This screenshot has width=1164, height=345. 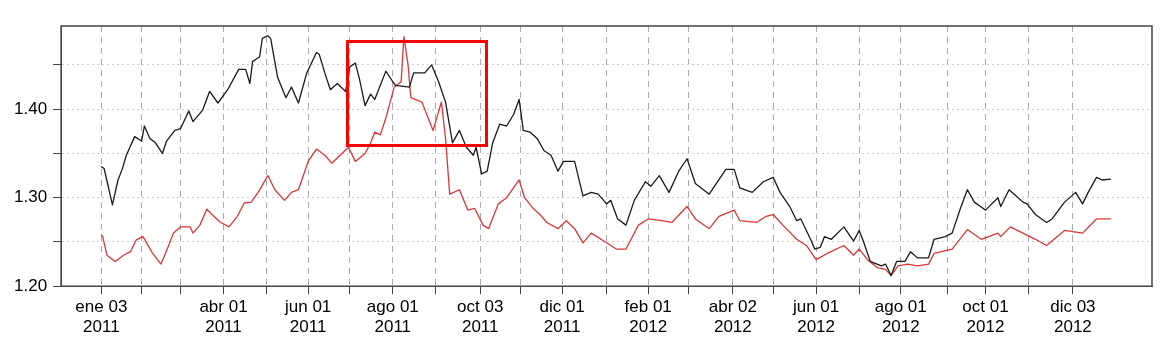 What do you see at coordinates (815, 317) in the screenshot?
I see `x-tick-label: jun 01 2012` at bounding box center [815, 317].